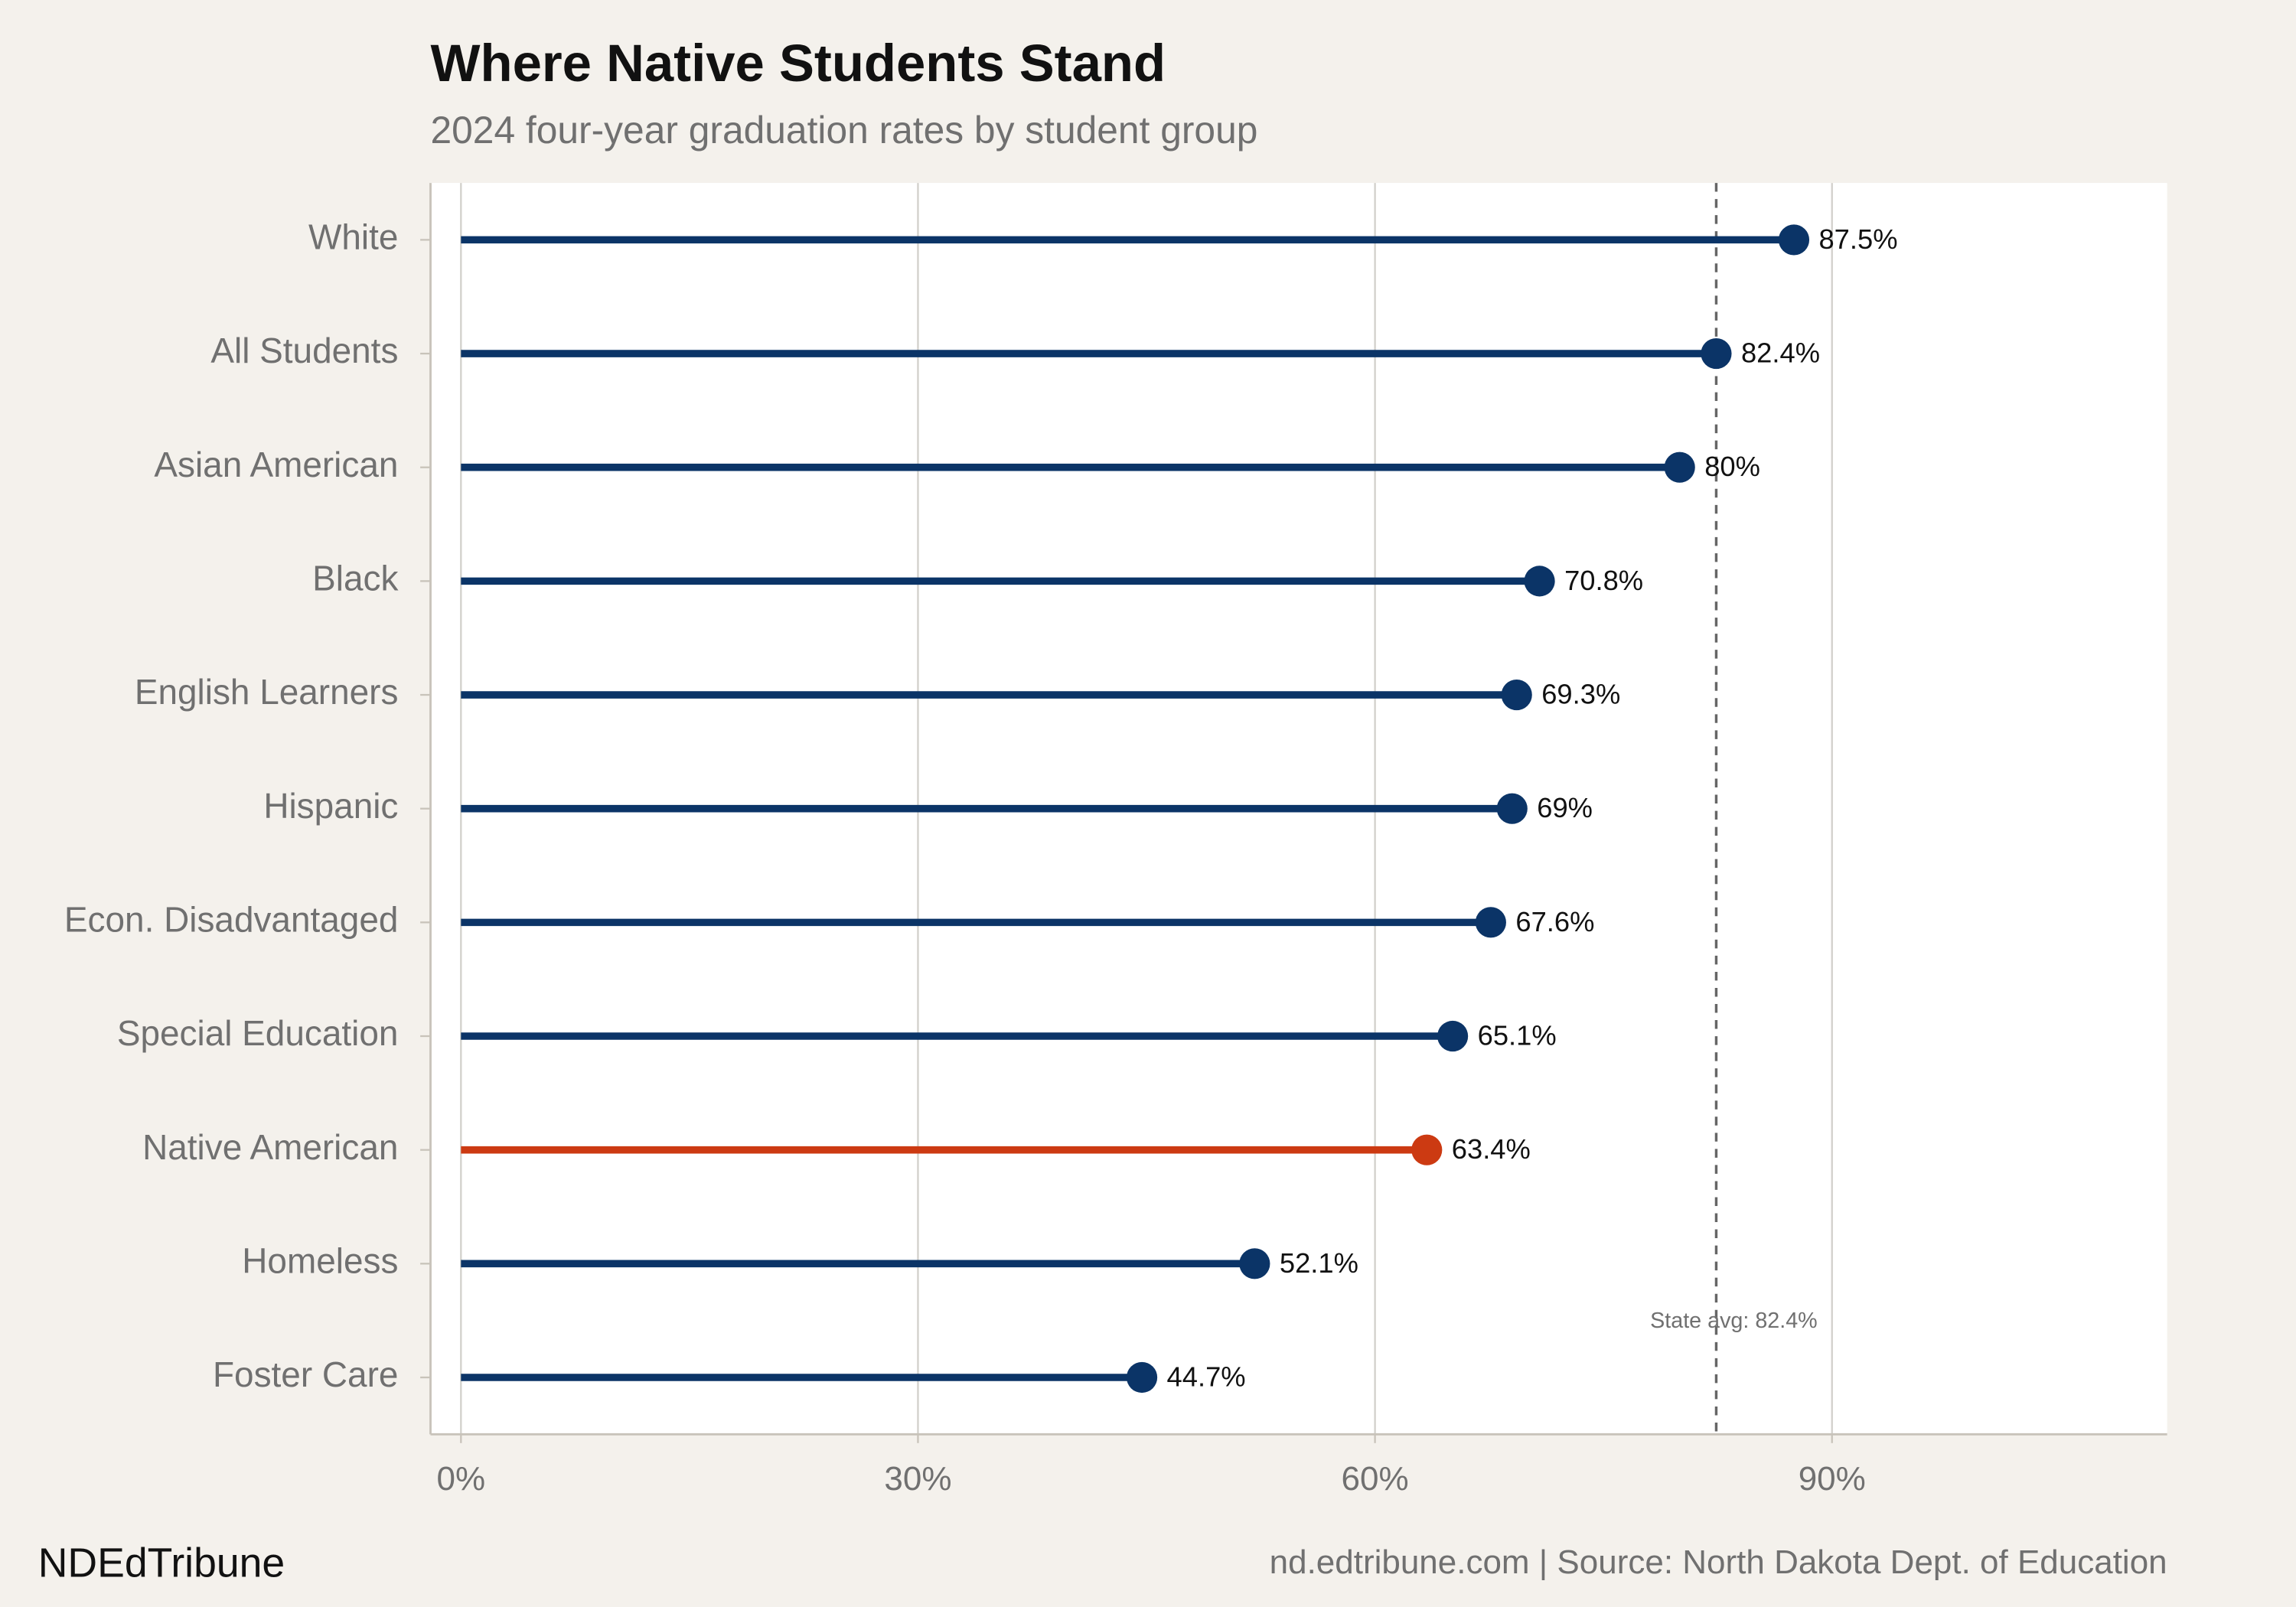 The height and width of the screenshot is (1607, 2296). I want to click on x-tick-label: 0%, so click(461, 1479).